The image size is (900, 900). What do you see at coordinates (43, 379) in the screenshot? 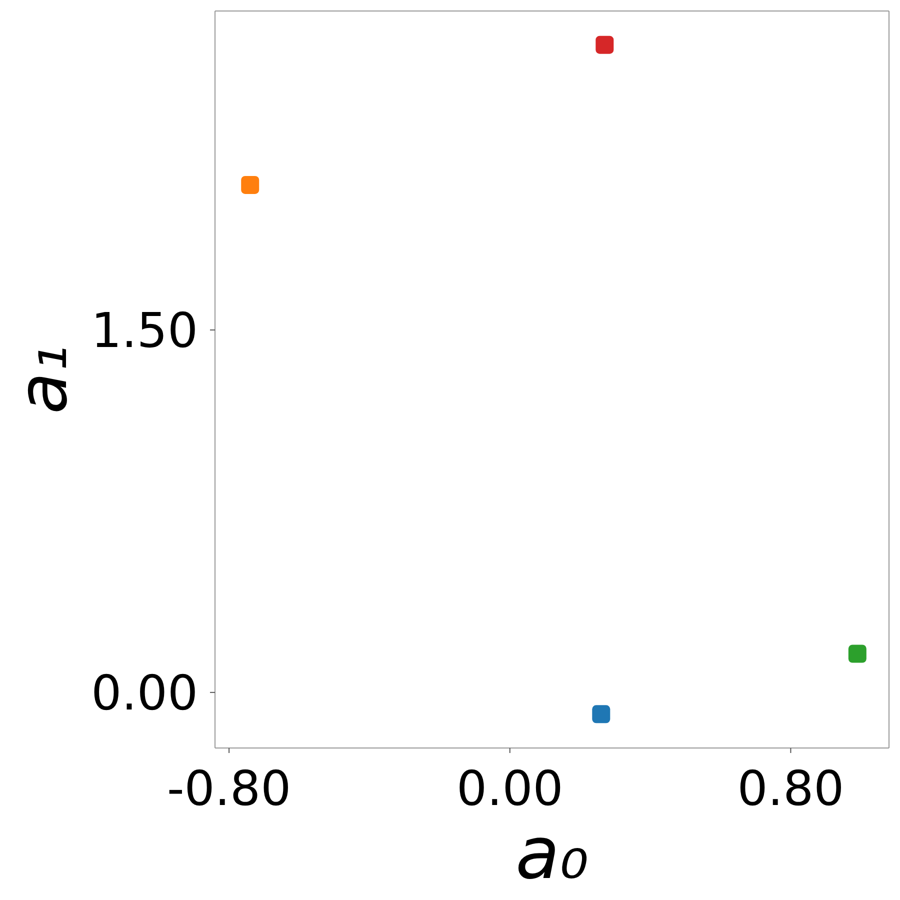
I see `y-axis-title: a₁` at bounding box center [43, 379].